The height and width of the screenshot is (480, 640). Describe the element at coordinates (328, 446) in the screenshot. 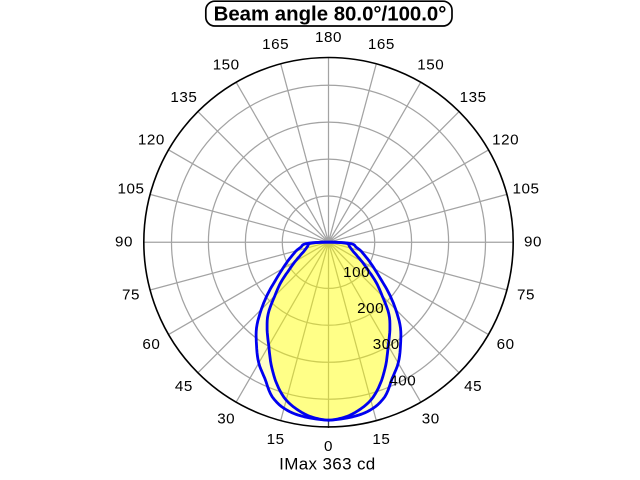

I see `svg-text: 0` at that location.